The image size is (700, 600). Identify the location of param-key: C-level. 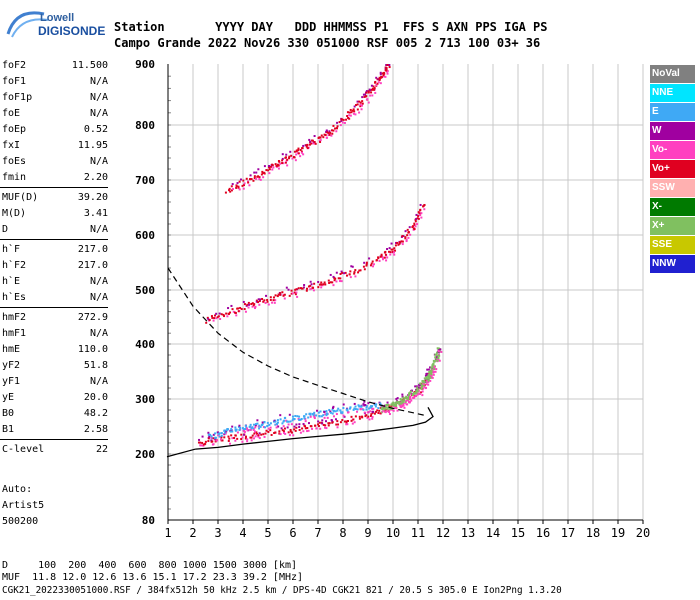
(23, 449).